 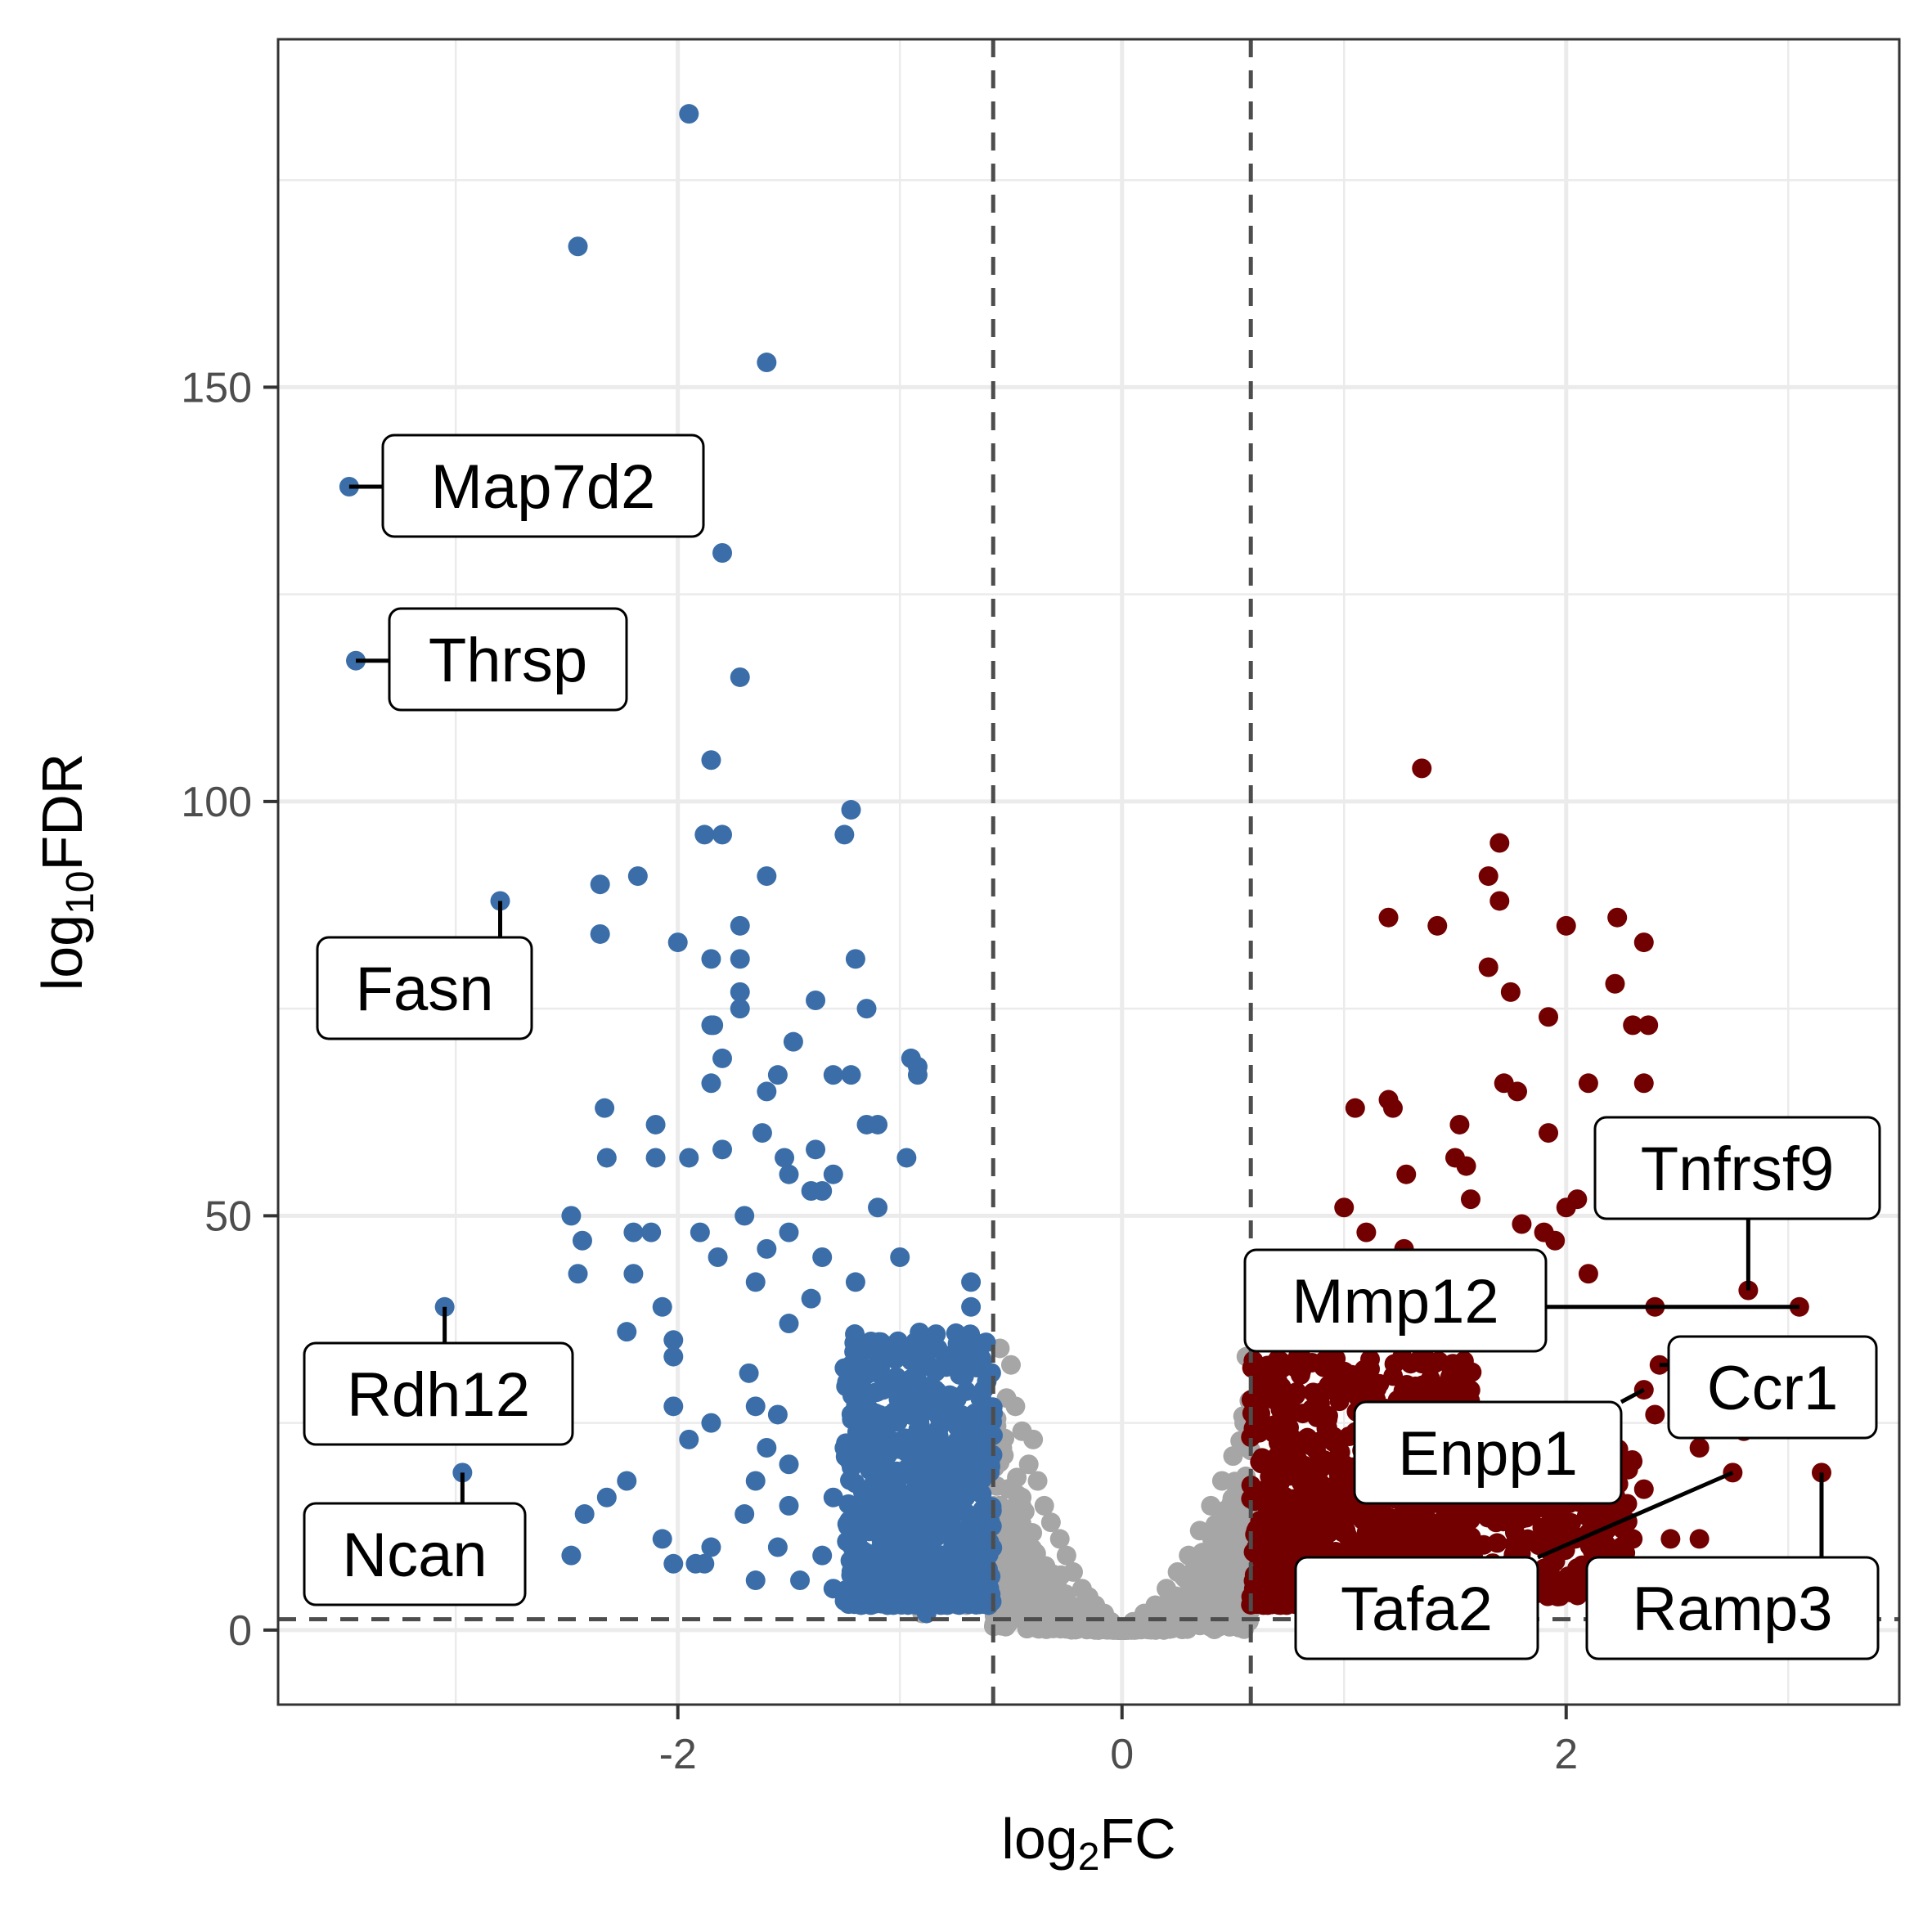 I want to click on label-leader-line, so click(x=1636, y=1516).